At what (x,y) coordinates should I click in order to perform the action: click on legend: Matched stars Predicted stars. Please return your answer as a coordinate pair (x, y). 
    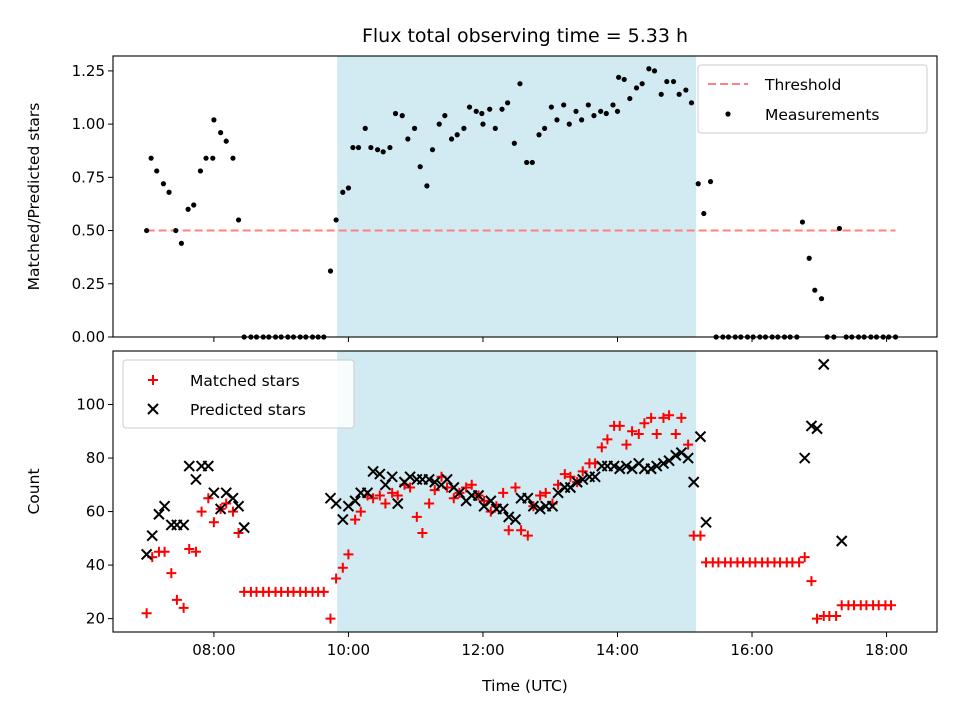
    Looking at the image, I should click on (238, 394).